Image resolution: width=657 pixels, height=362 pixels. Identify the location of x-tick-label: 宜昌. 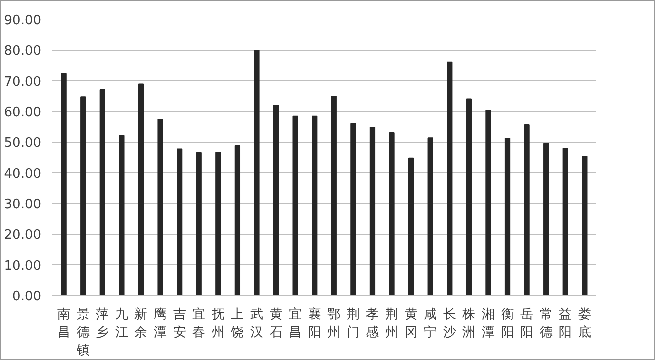
(295, 323).